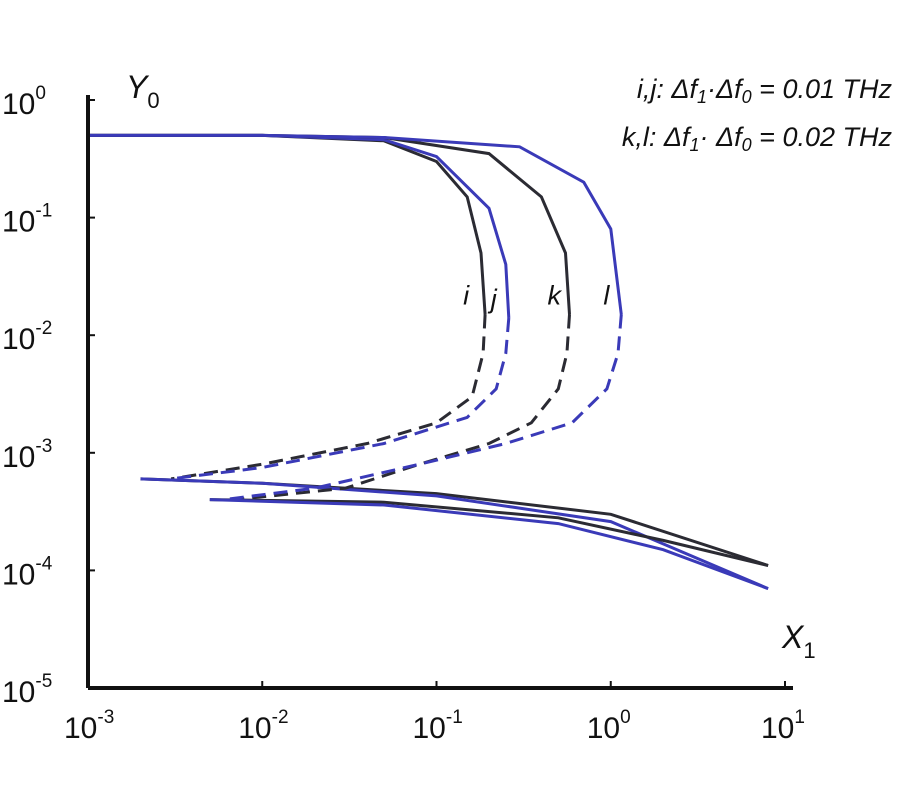 Image resolution: width=900 pixels, height=800 pixels. I want to click on y-tick-label: 10⁻⁵, so click(27, 690).